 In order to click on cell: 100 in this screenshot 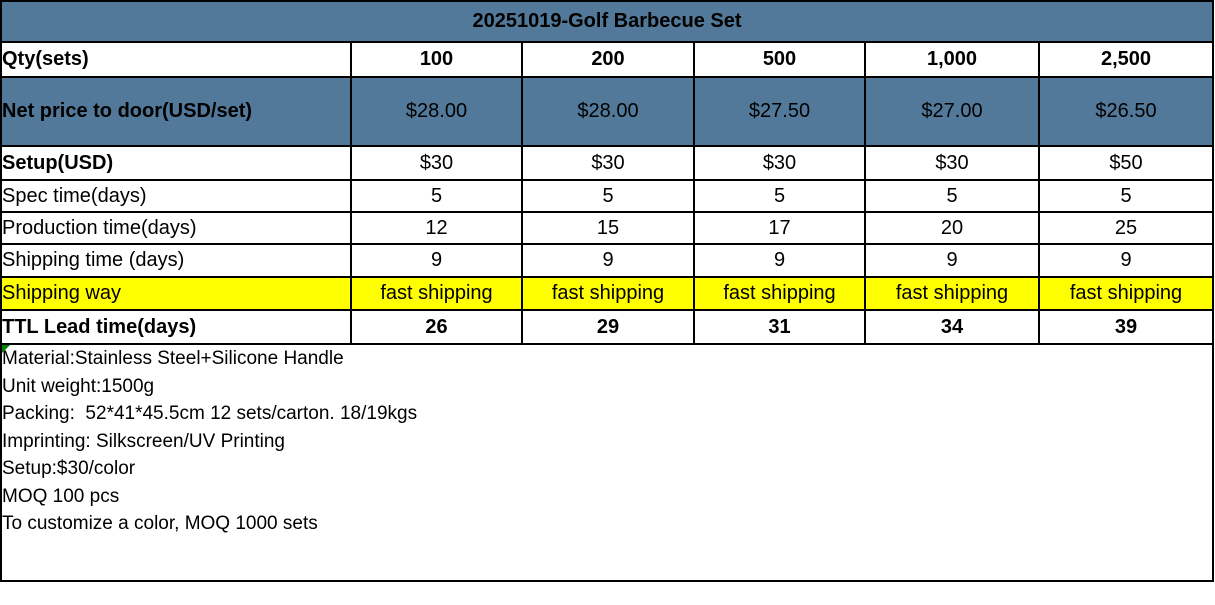, I will do `click(436, 59)`.